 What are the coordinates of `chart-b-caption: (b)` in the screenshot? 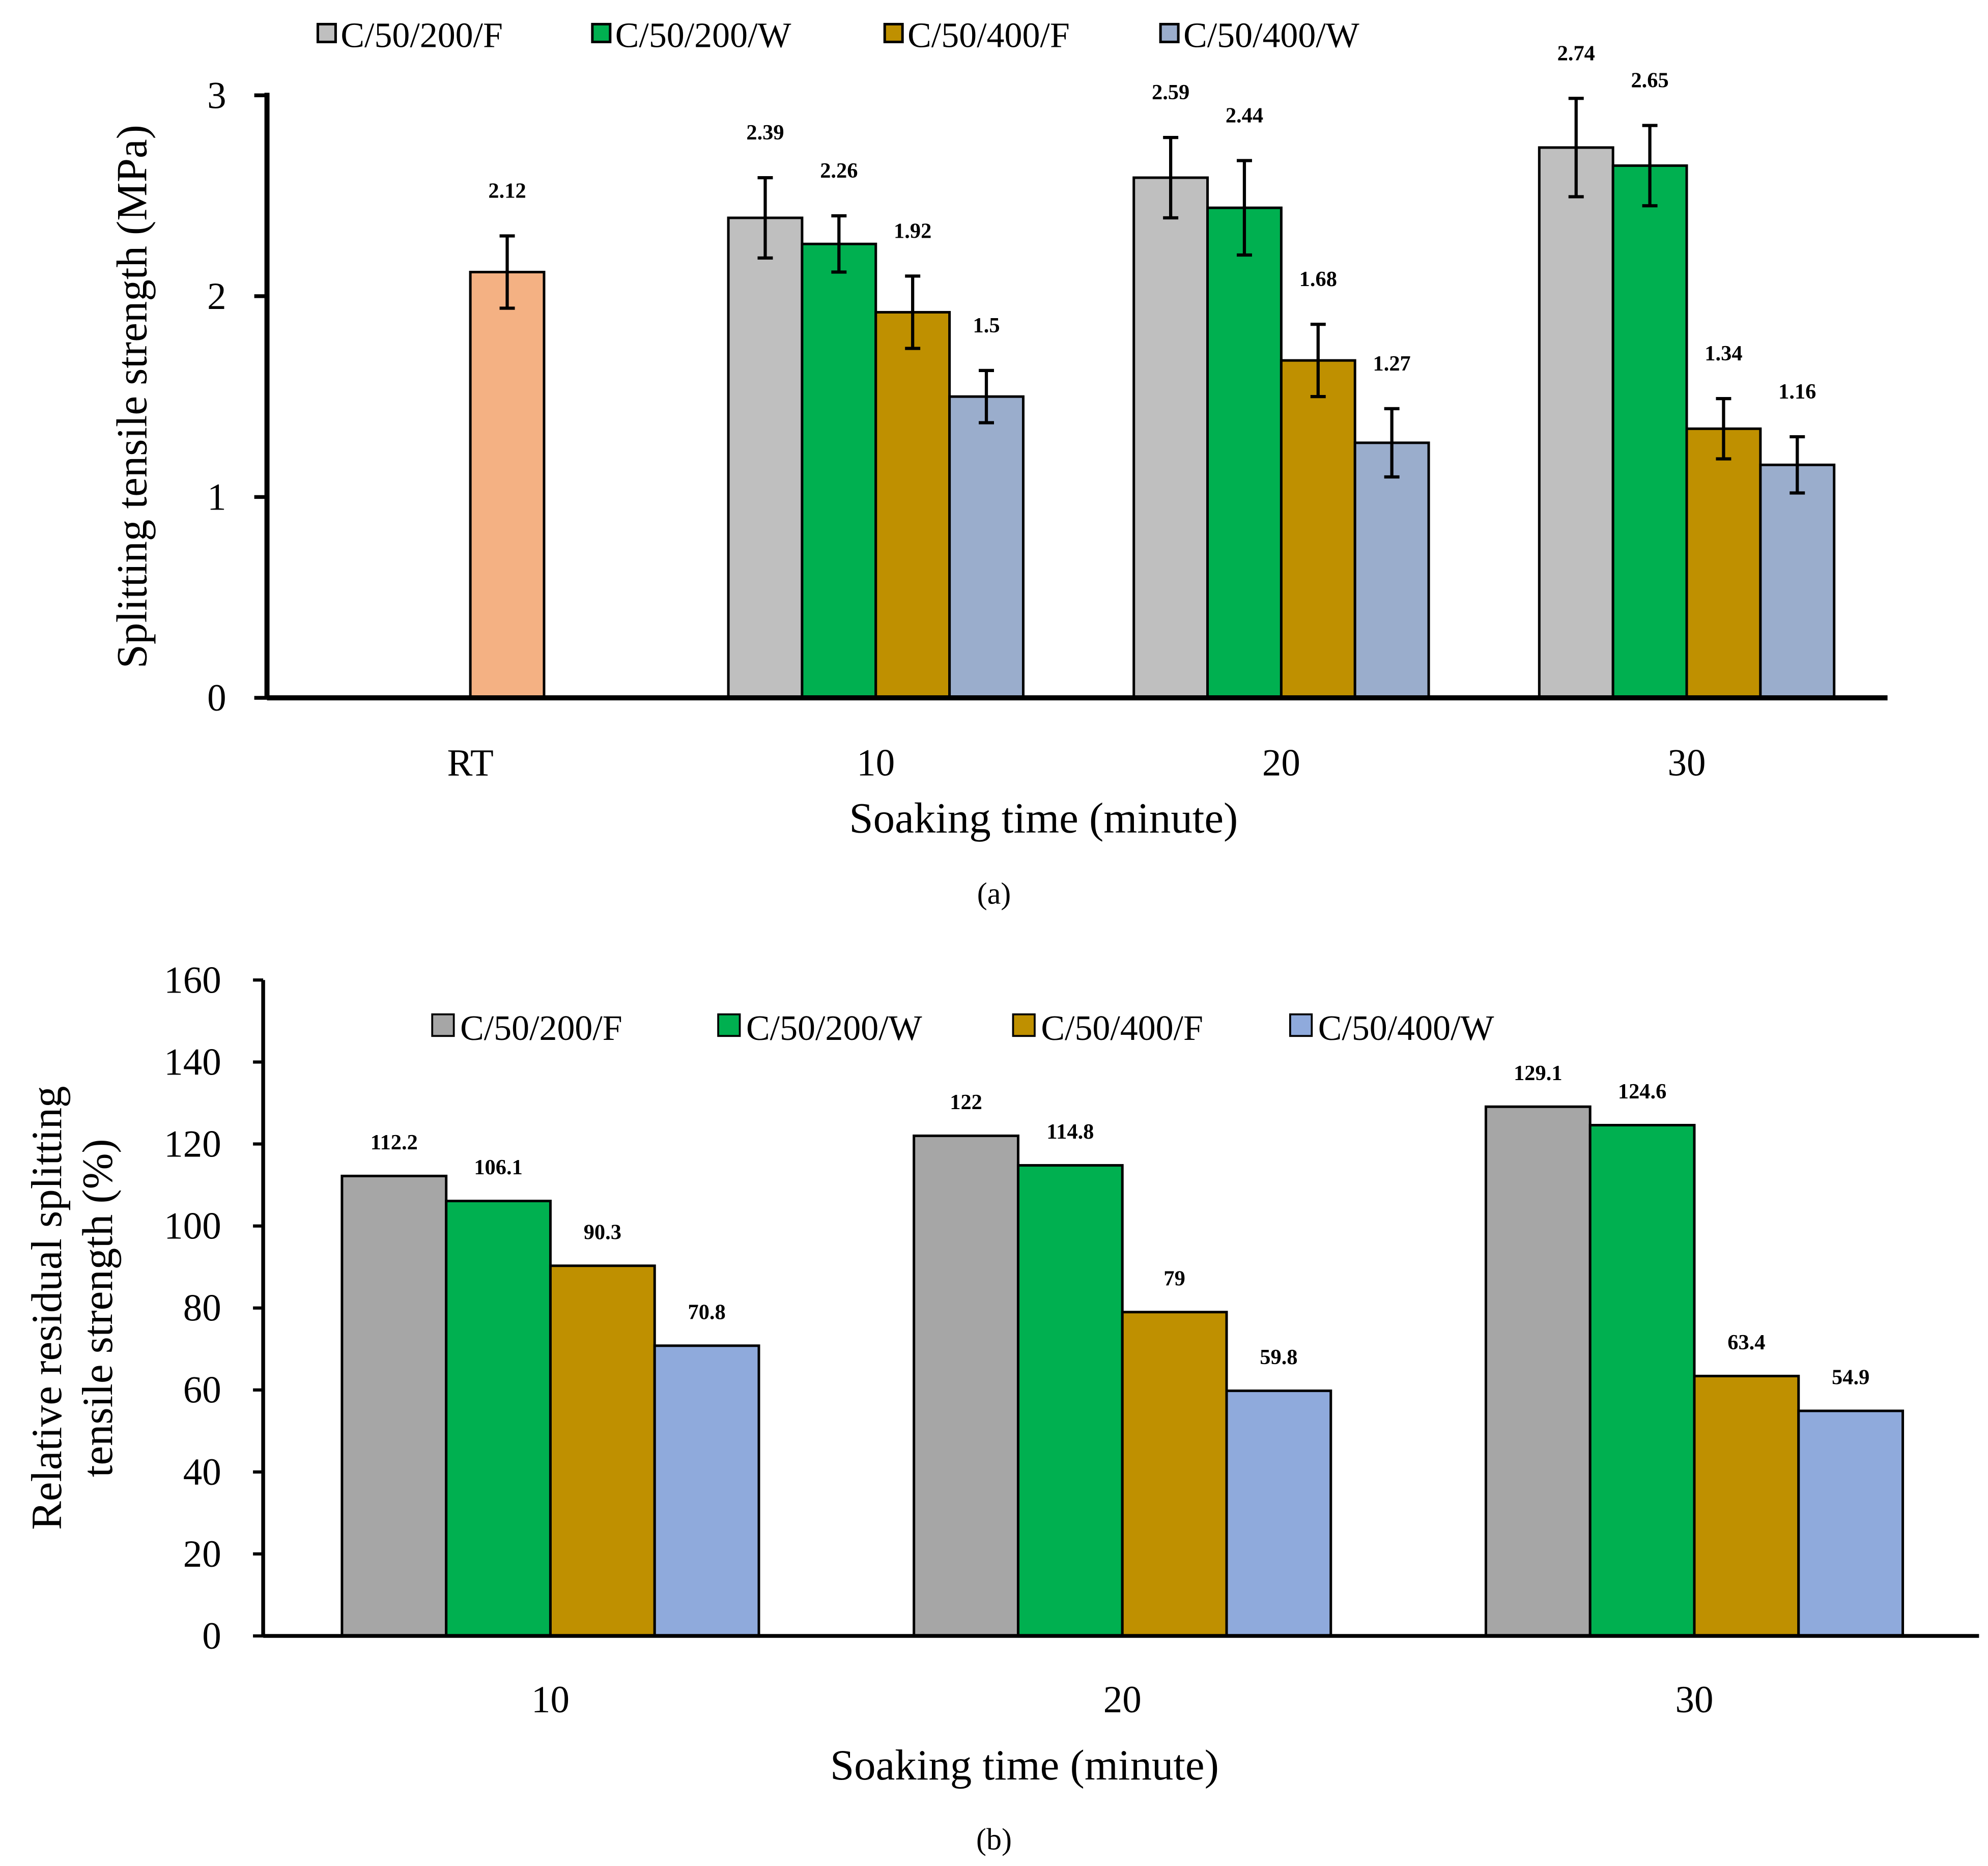 It's located at (994, 1839).